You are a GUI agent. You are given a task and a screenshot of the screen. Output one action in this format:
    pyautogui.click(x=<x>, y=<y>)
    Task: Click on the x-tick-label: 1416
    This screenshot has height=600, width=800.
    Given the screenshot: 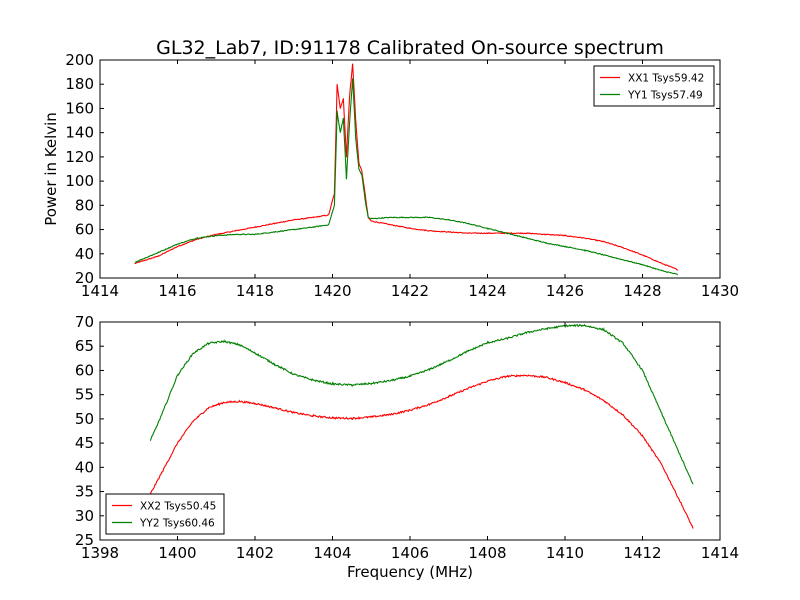 What is the action you would take?
    pyautogui.click(x=177, y=291)
    